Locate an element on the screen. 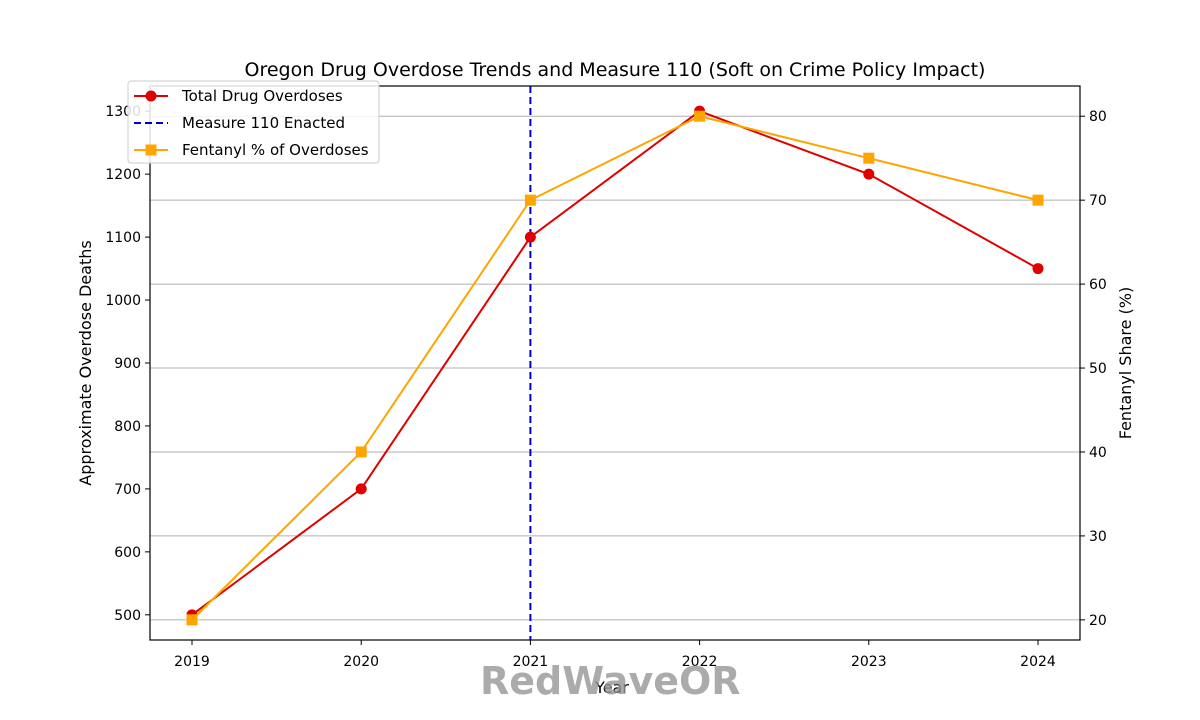 Image resolution: width=1200 pixels, height=720 pixels. y-tick-label: 800 is located at coordinates (127, 427).